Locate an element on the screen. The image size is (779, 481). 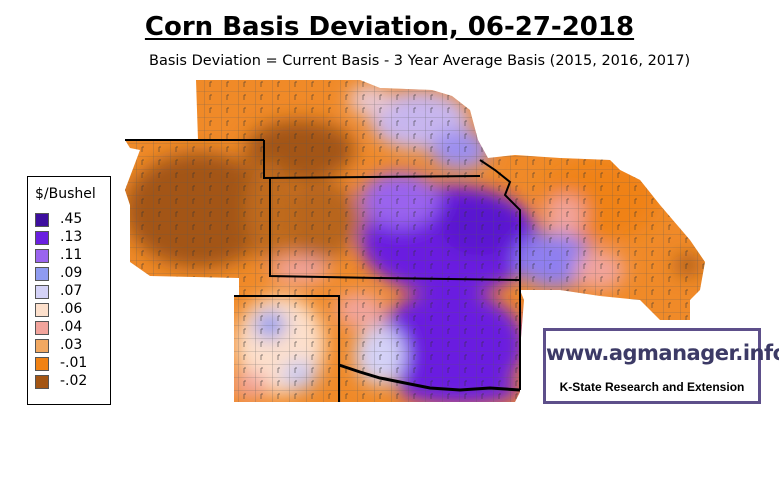
map-title-text: Corn Basis Deviation, 06-27-2018 is located at coordinates (389, 27).